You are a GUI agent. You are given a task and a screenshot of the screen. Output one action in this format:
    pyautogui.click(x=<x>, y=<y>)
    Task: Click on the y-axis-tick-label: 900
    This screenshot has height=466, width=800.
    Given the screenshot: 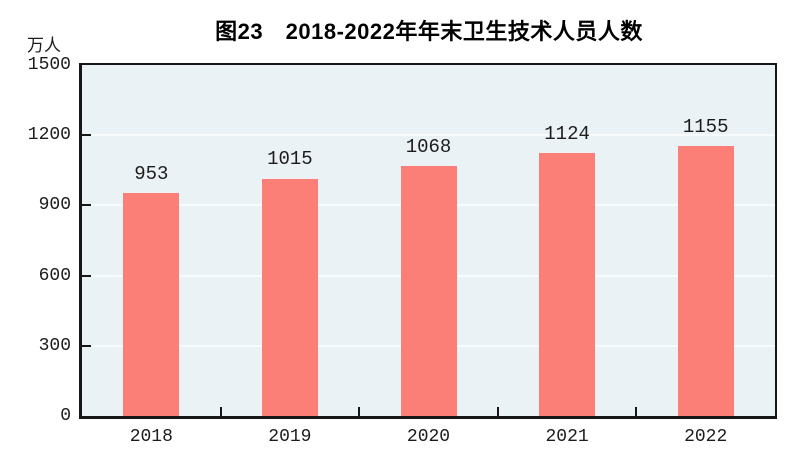 What is the action you would take?
    pyautogui.click(x=54, y=205)
    